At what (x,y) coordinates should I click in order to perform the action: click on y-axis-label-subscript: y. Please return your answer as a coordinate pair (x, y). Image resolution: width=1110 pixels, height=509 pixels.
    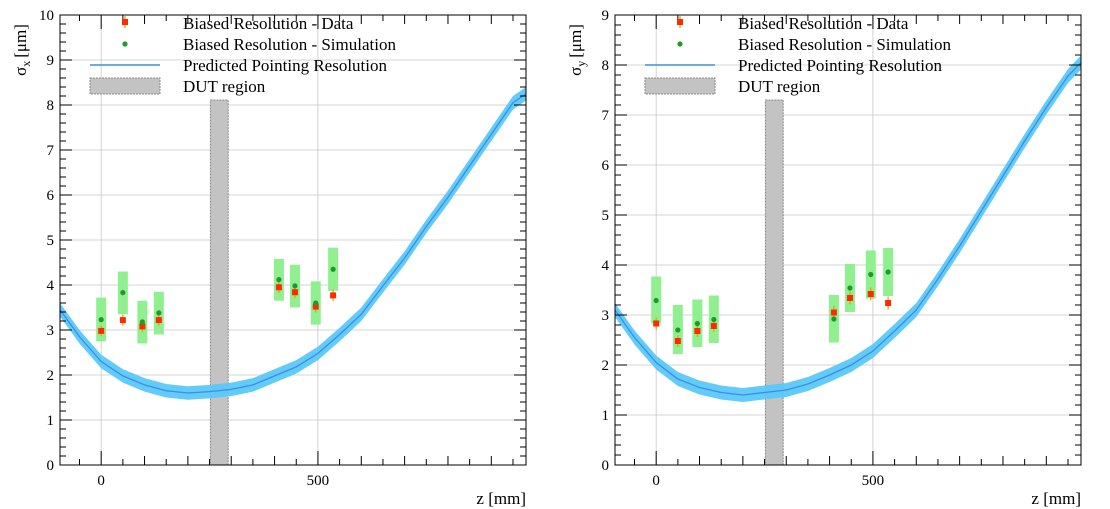
    Looking at the image, I should click on (581, 64).